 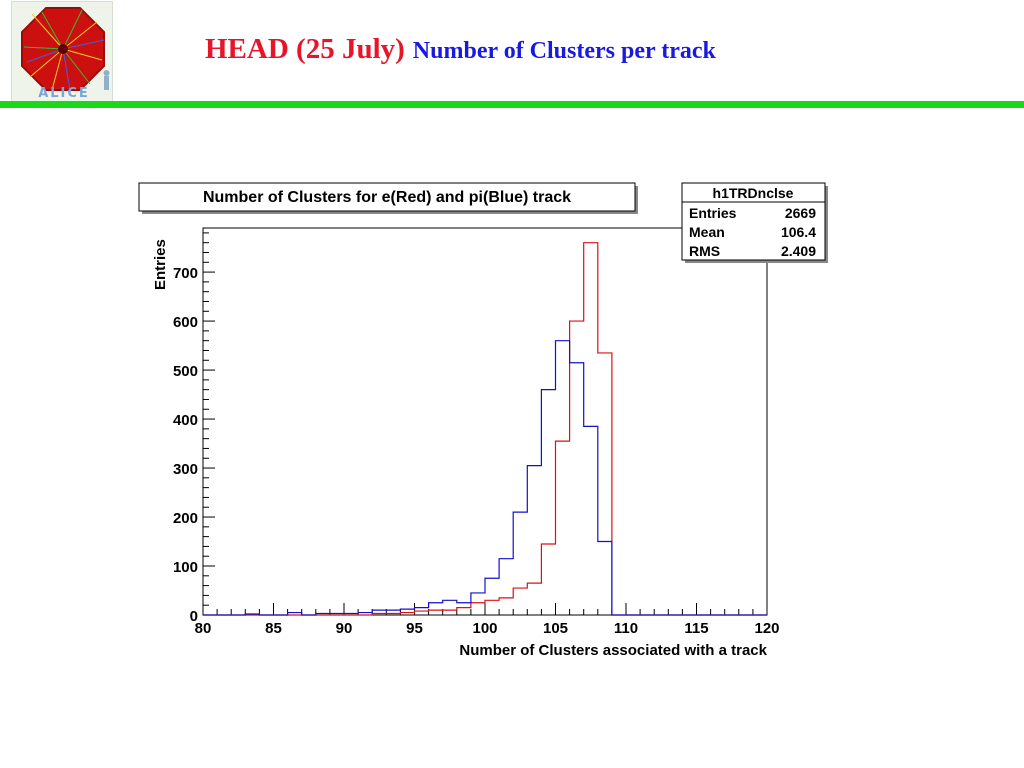 What do you see at coordinates (564, 51) in the screenshot?
I see `slide-title-sub: Number of Clusters per track` at bounding box center [564, 51].